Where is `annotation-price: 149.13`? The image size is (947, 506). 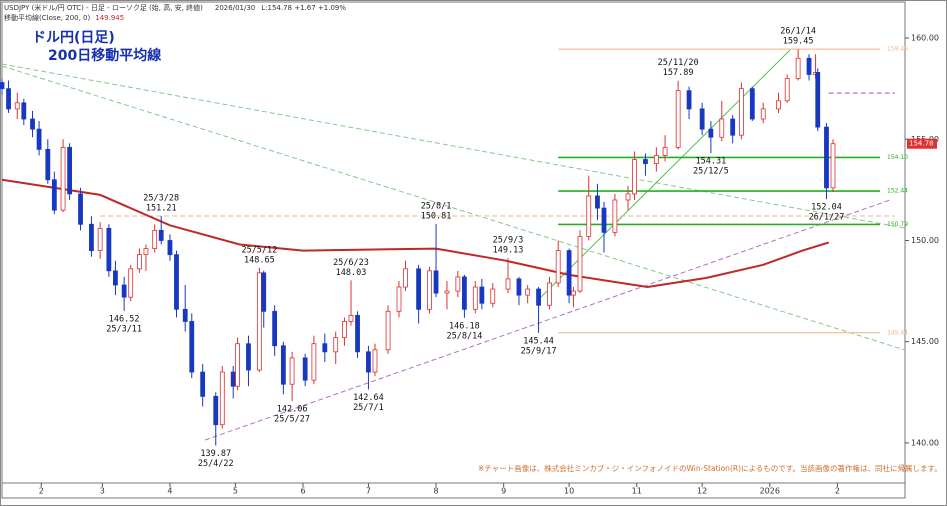
annotation-price: 149.13 is located at coordinates (508, 251).